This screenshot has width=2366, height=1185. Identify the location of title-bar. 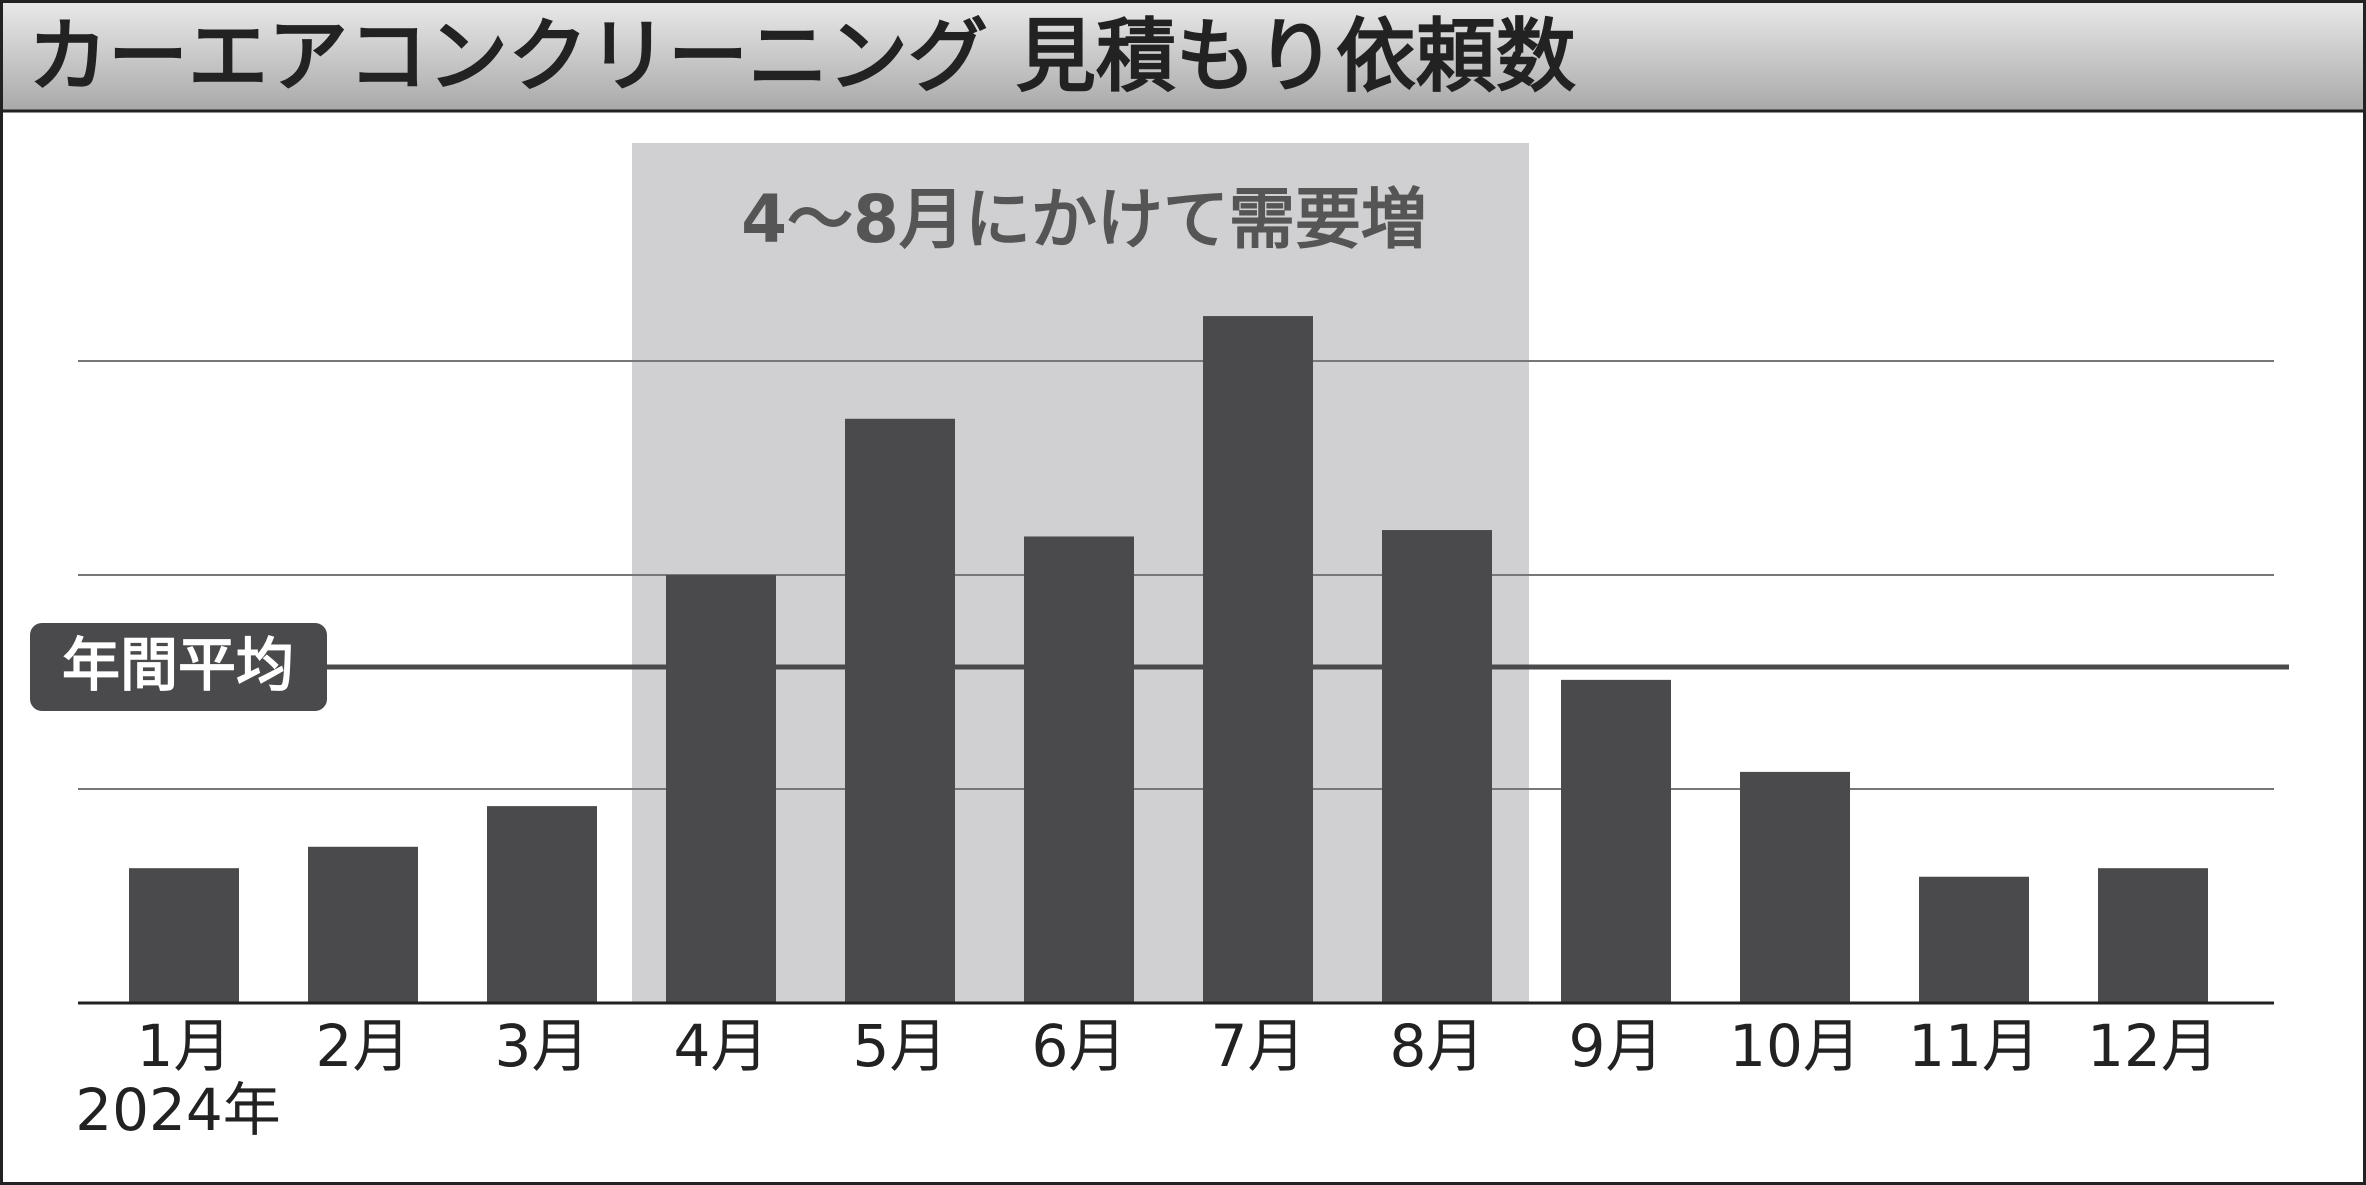
(1183, 57).